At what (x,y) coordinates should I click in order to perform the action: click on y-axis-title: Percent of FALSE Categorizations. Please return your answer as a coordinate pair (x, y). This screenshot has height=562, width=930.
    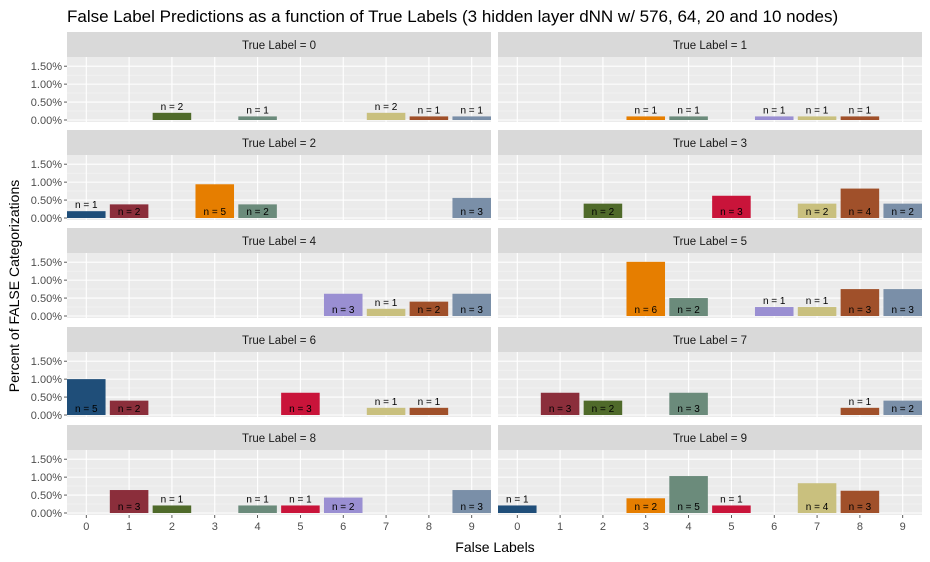
    Looking at the image, I should click on (14, 286).